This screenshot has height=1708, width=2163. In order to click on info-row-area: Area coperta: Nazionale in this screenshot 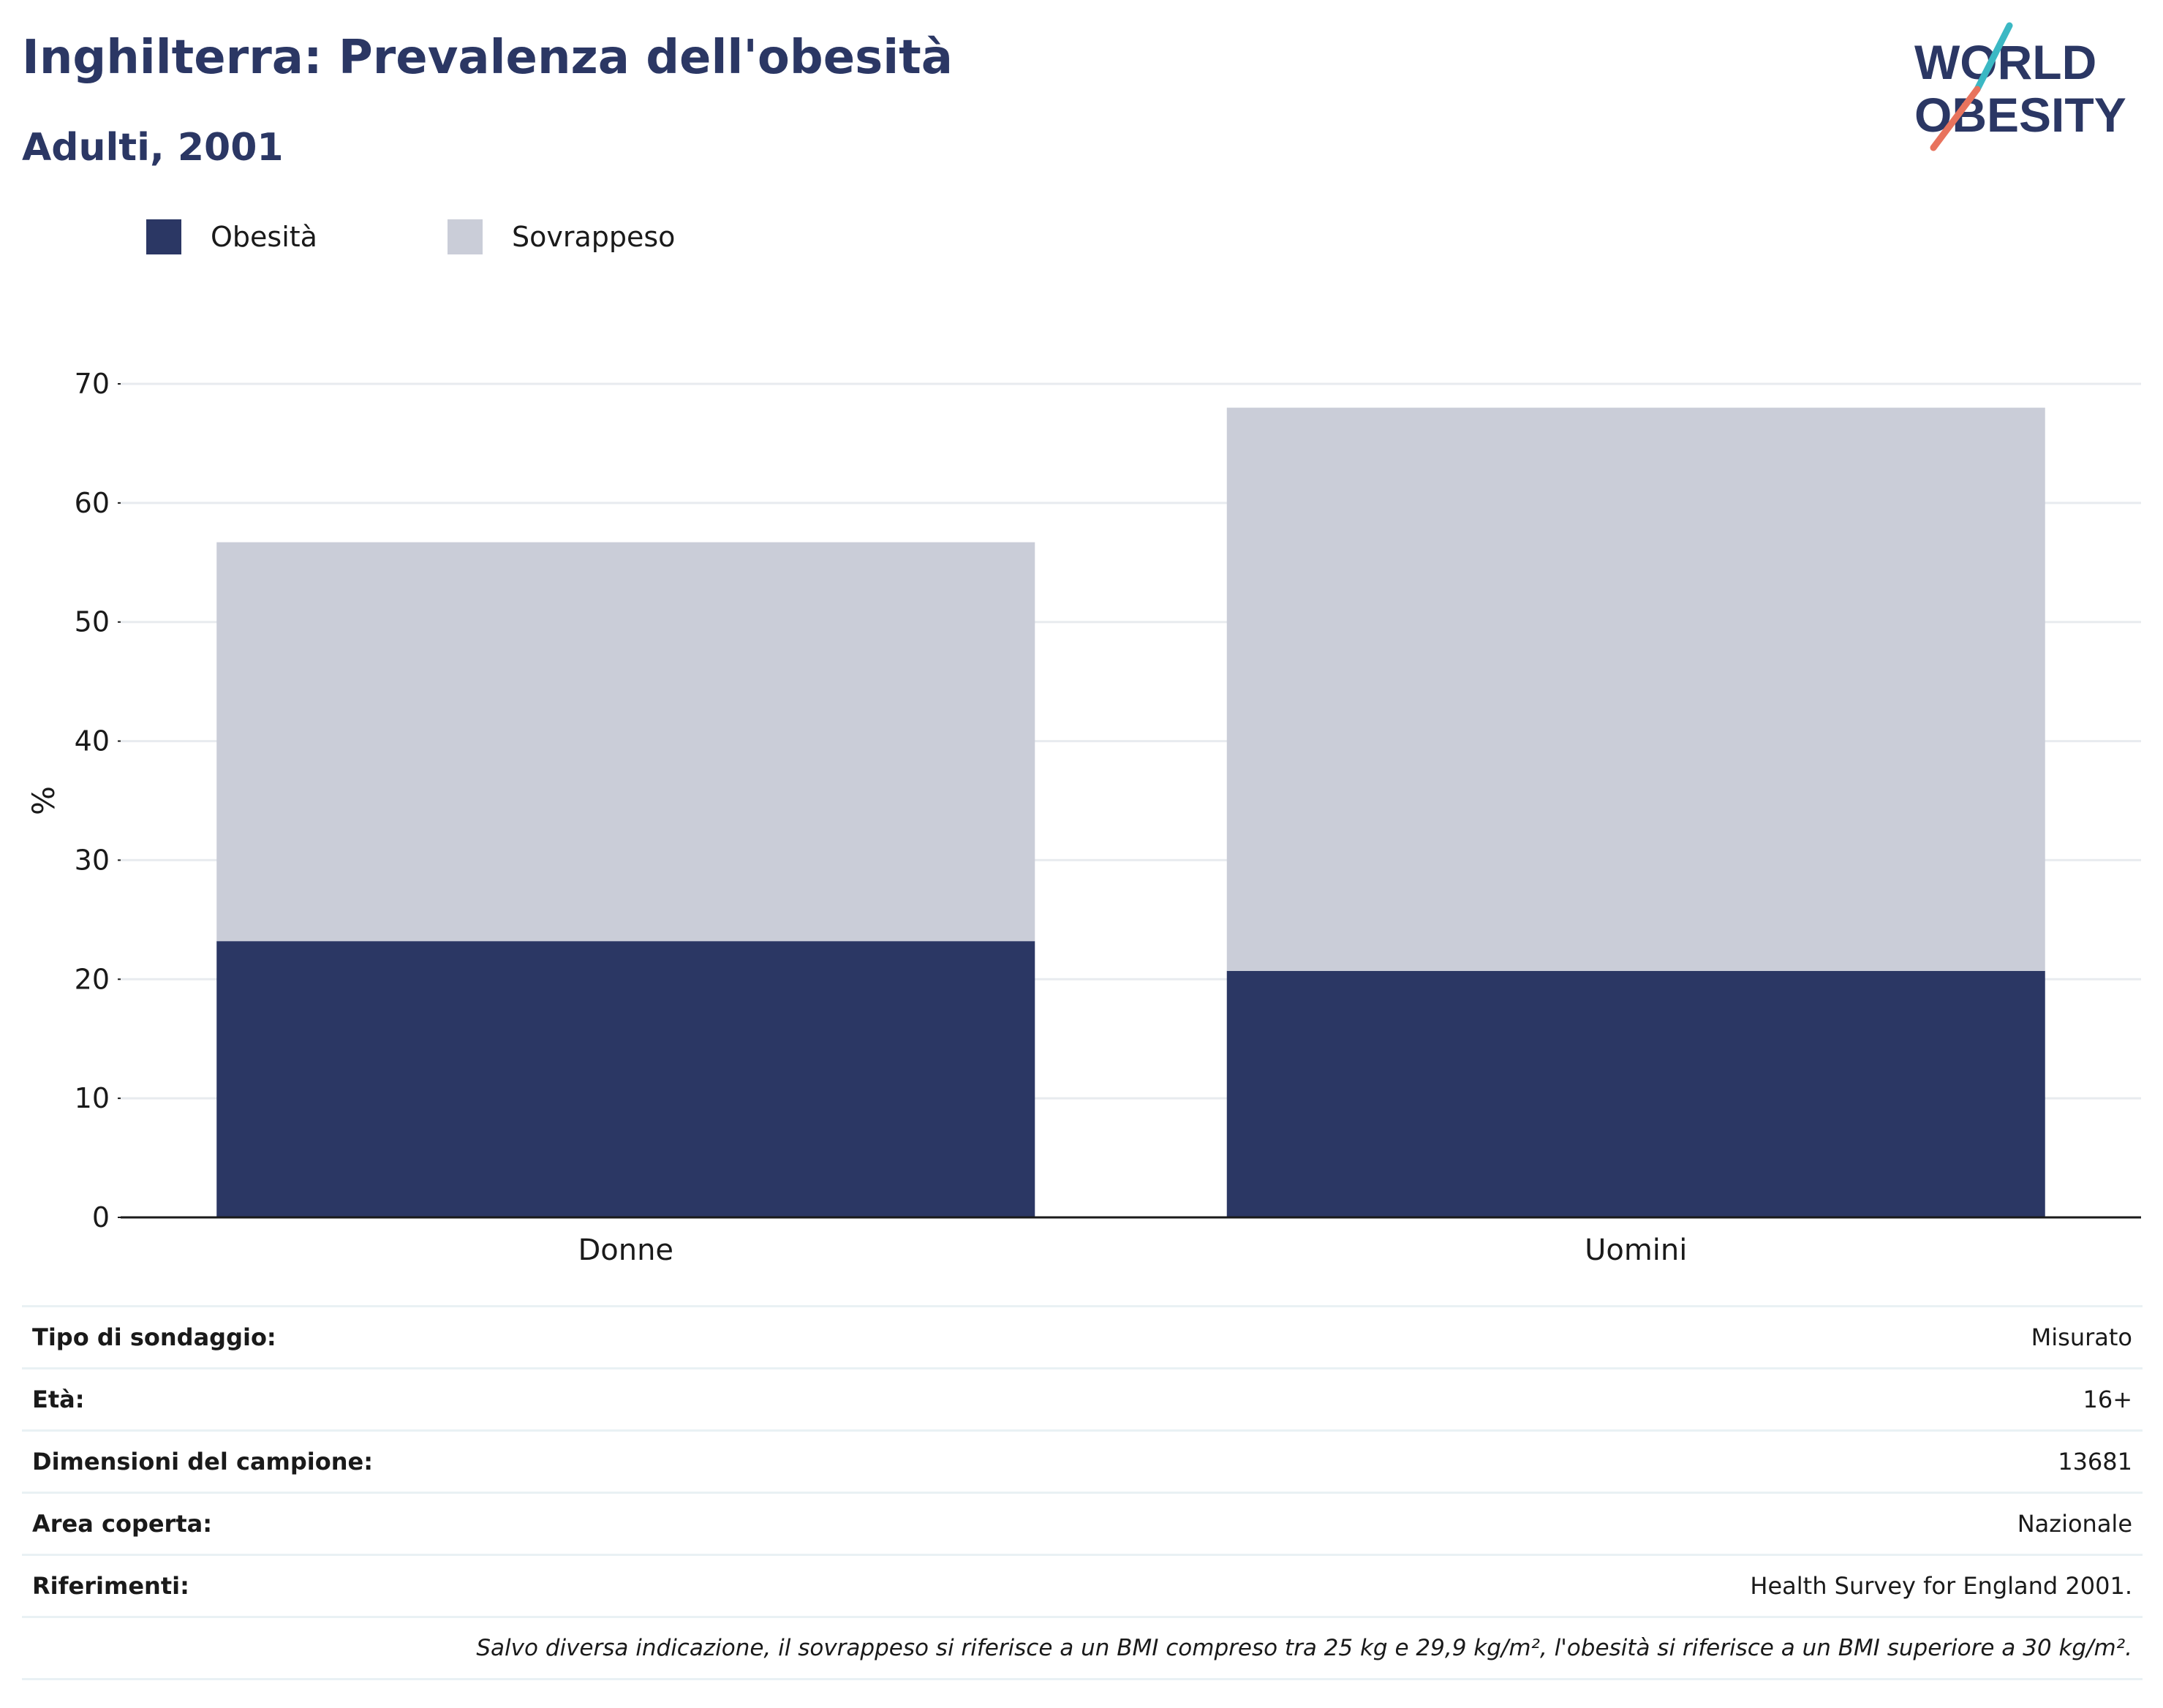, I will do `click(1082, 1523)`.